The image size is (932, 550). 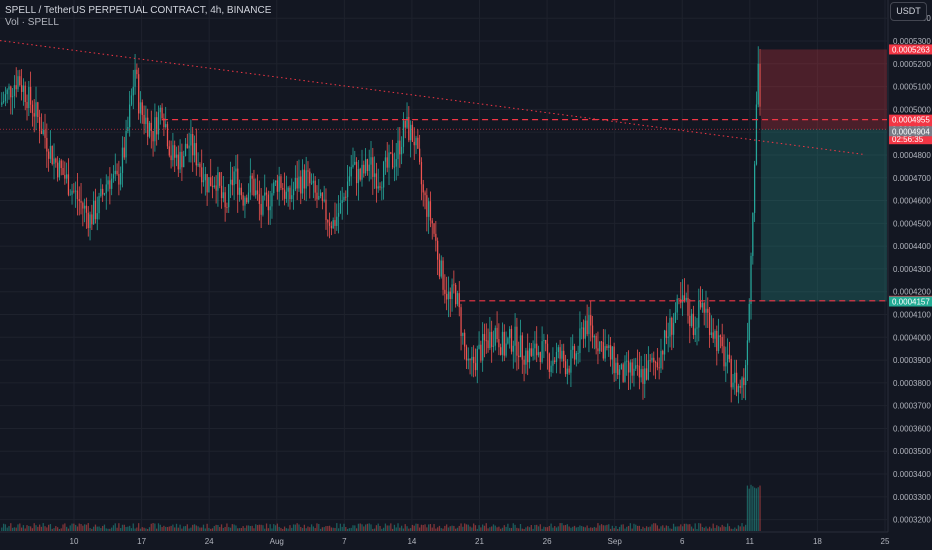 I want to click on volume-indicator-label: Vol · SPELL, so click(x=32, y=22).